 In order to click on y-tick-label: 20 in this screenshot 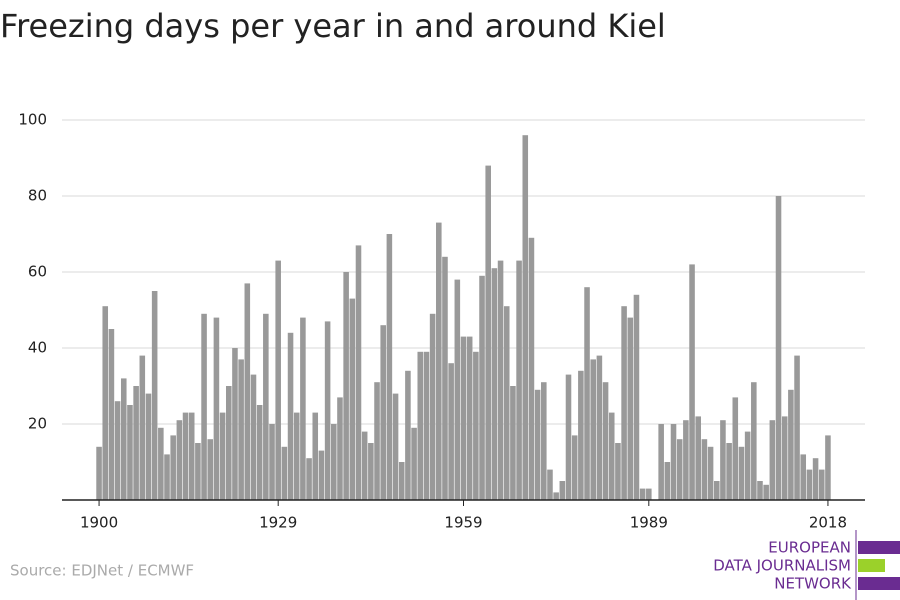, I will do `click(37, 424)`.